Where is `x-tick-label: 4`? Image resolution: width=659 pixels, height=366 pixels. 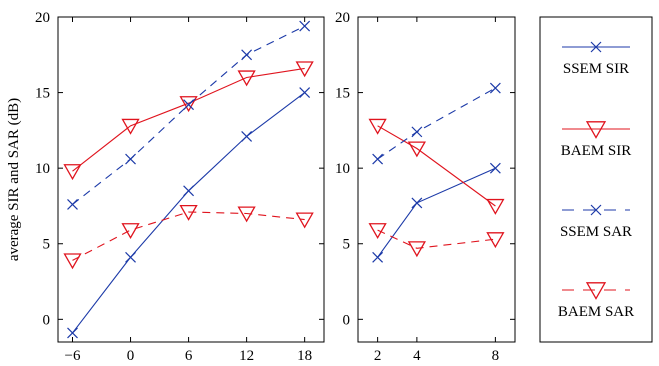 x-tick-label: 4 is located at coordinates (417, 356).